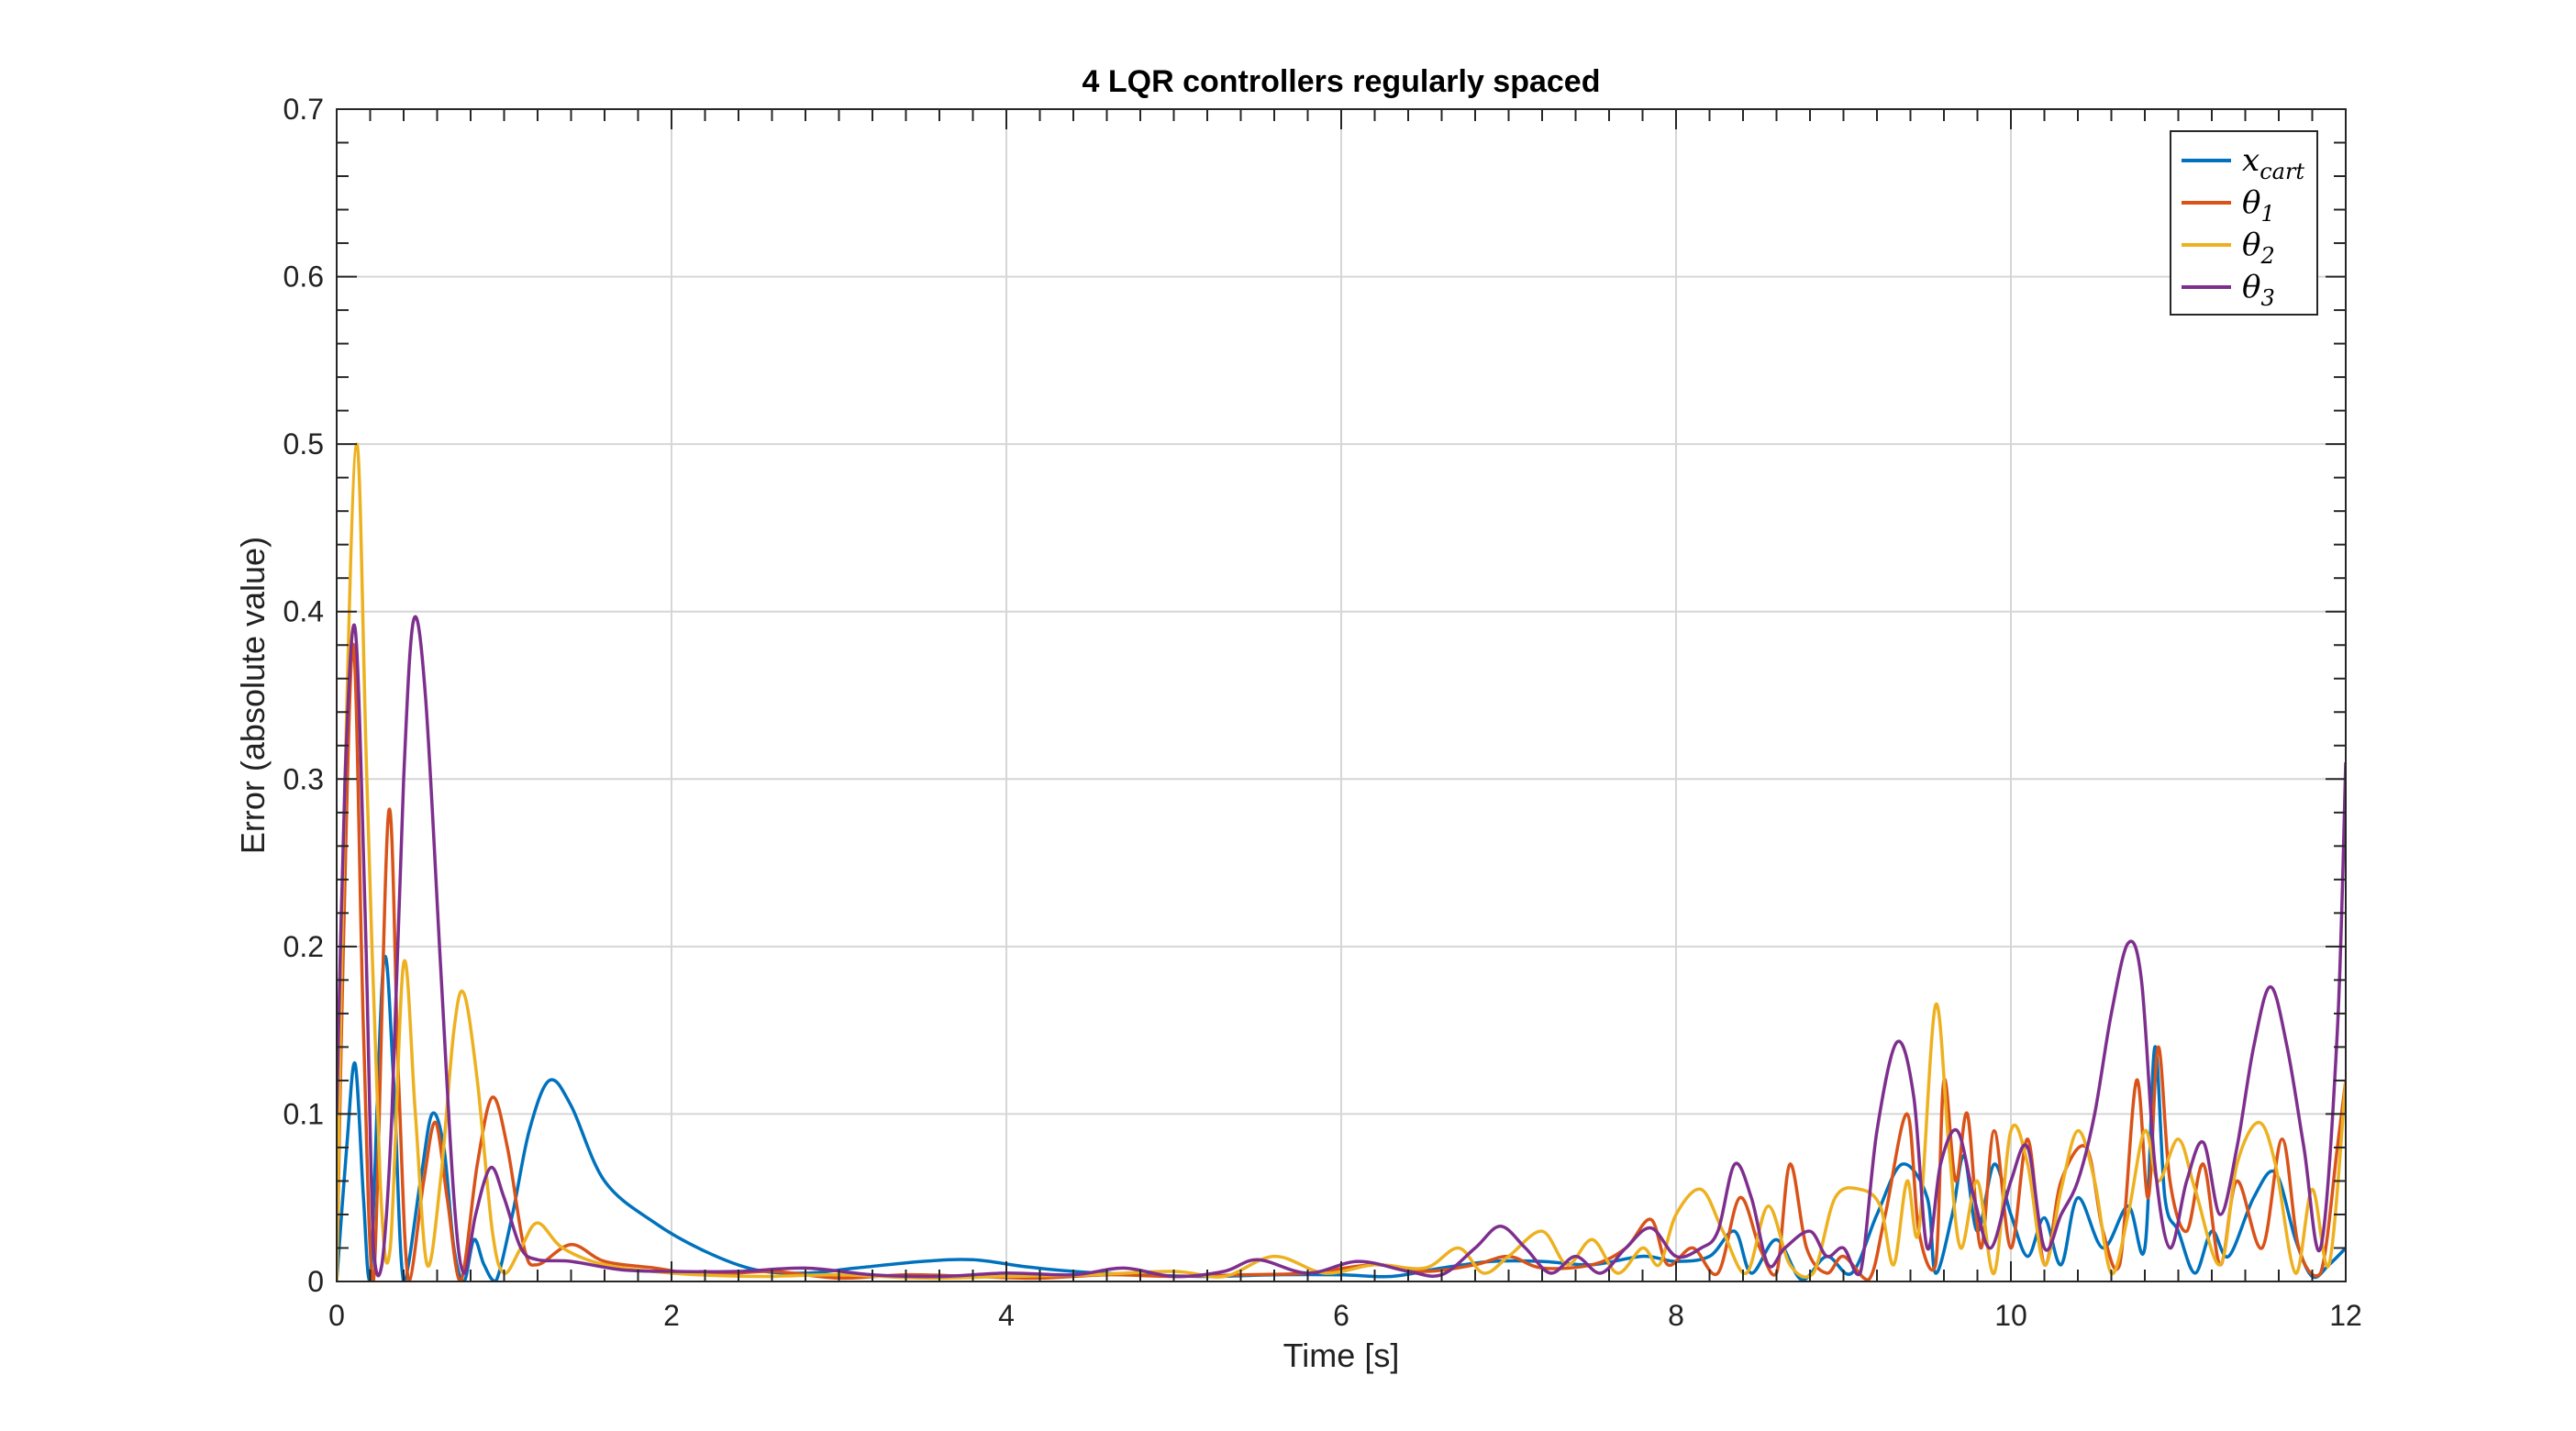  What do you see at coordinates (336, 1315) in the screenshot?
I see `x-tick-label: 0` at bounding box center [336, 1315].